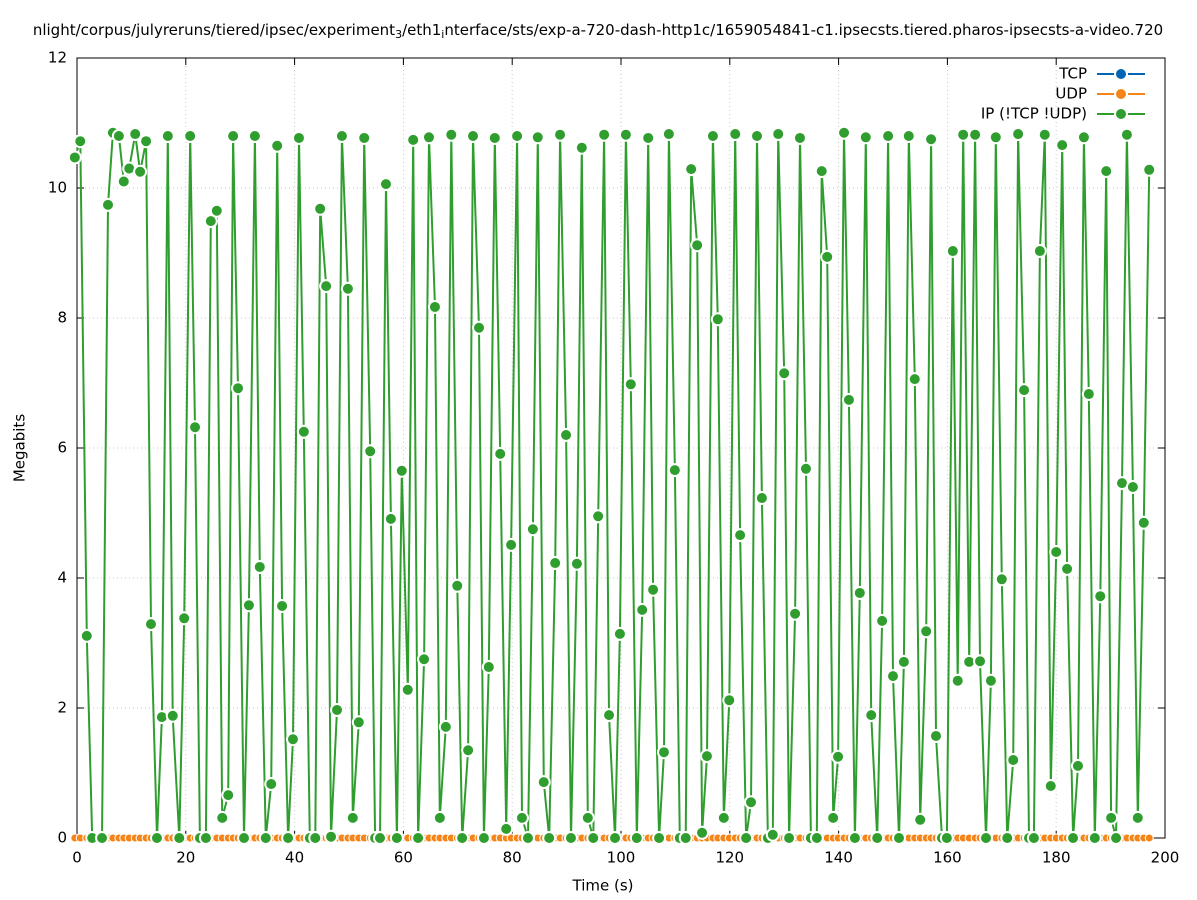  Describe the element at coordinates (1121, 114) in the screenshot. I see `legend-marker` at that location.